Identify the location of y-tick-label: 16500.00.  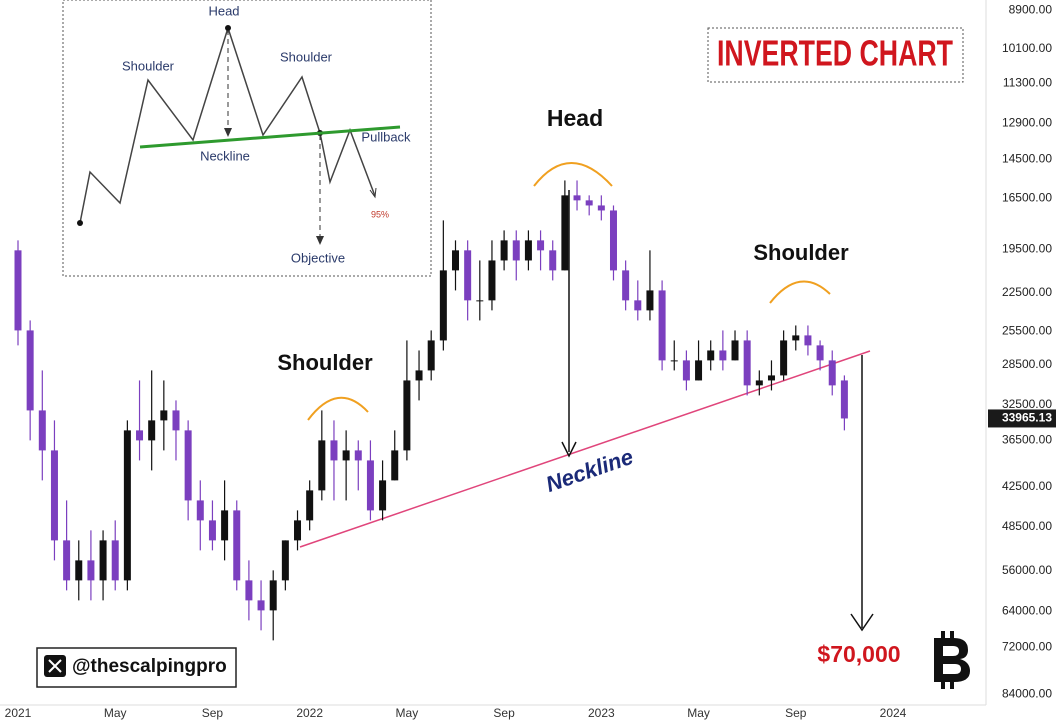
(1027, 198).